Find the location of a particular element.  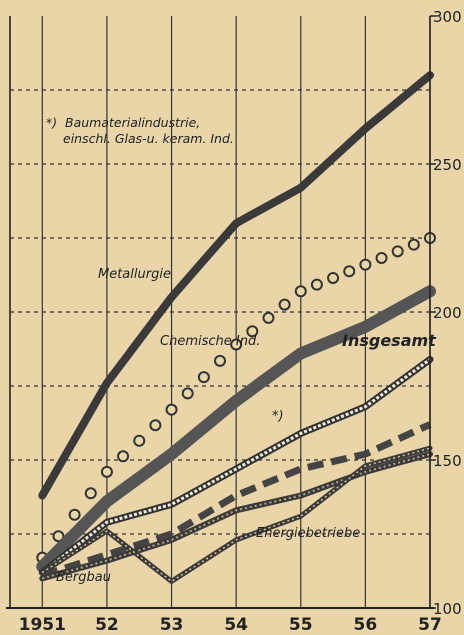

x-tick-label: 56 is located at coordinates (366, 625).